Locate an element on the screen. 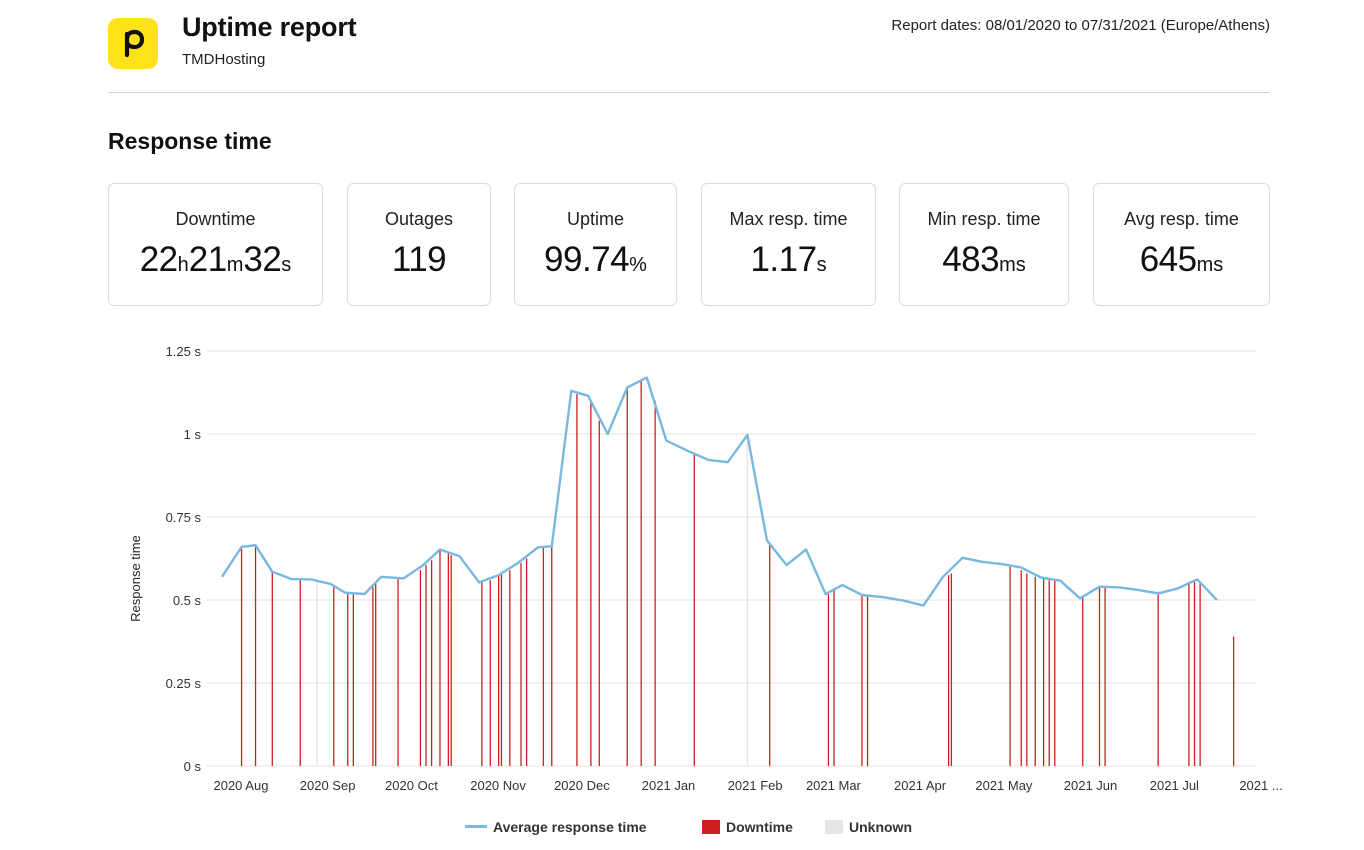 Image resolution: width=1364 pixels, height=850 pixels. stat-value-hours: 22 is located at coordinates (158, 259).